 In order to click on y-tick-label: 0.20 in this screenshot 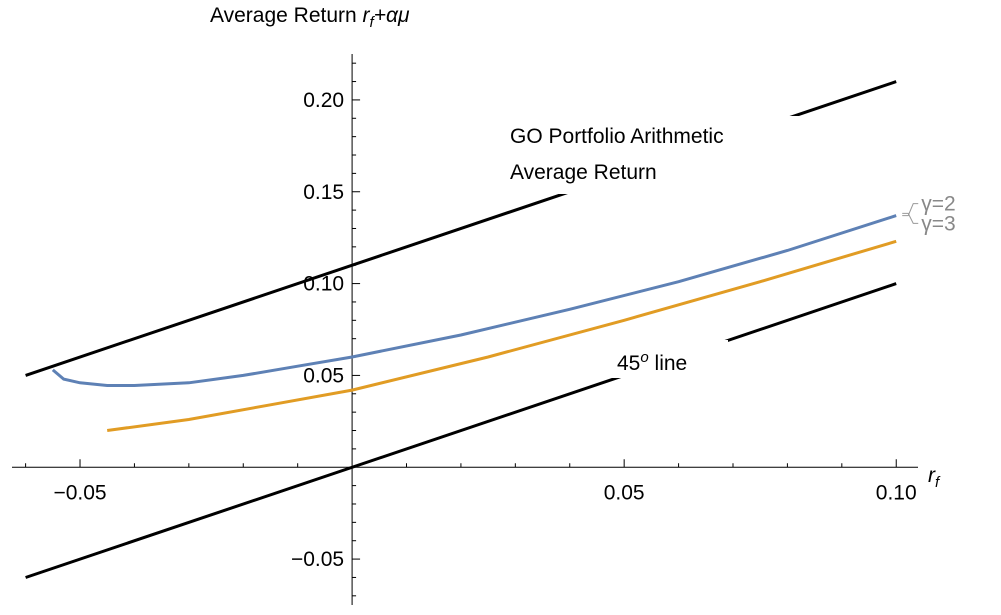, I will do `click(323, 100)`.